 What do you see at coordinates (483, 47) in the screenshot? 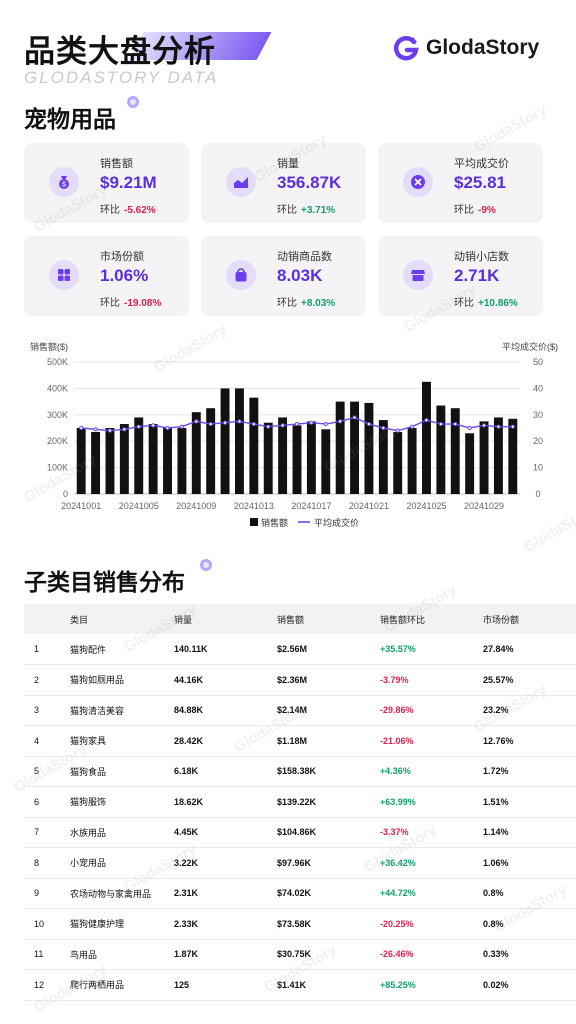
I see `brand-name: GlodaStory` at bounding box center [483, 47].